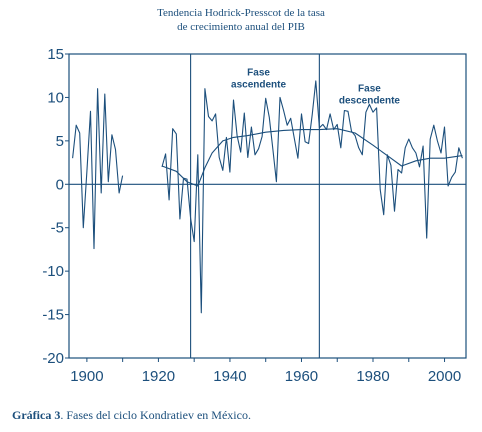  Describe the element at coordinates (55, 54) in the screenshot. I see `y-tick-label: 15` at that location.